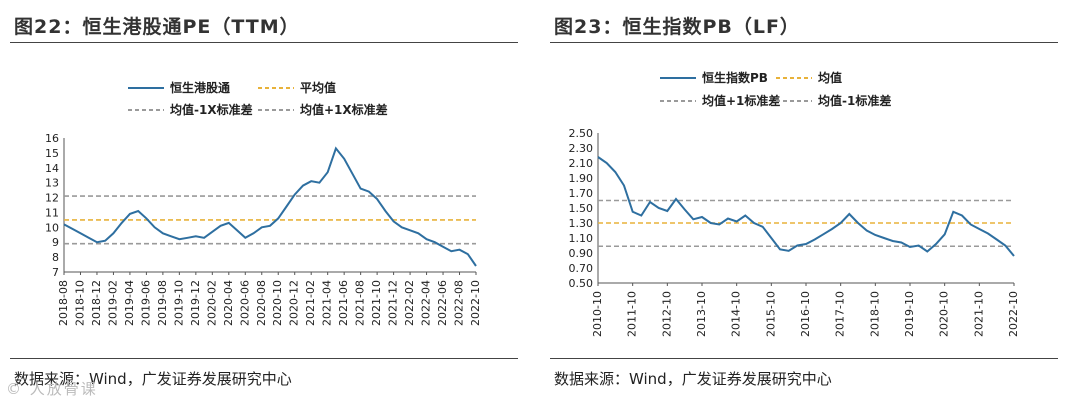  Describe the element at coordinates (228, 303) in the screenshot. I see `x-tick-label: 2020-04` at that location.